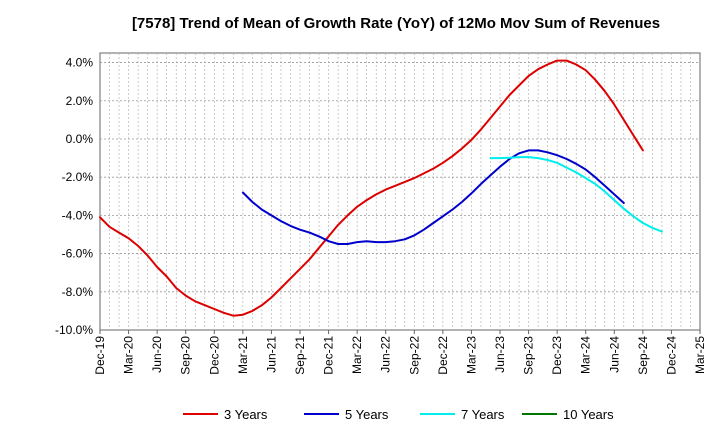 The width and height of the screenshot is (720, 440). Describe the element at coordinates (433, 197) in the screenshot. I see `series-line-5-years` at that location.